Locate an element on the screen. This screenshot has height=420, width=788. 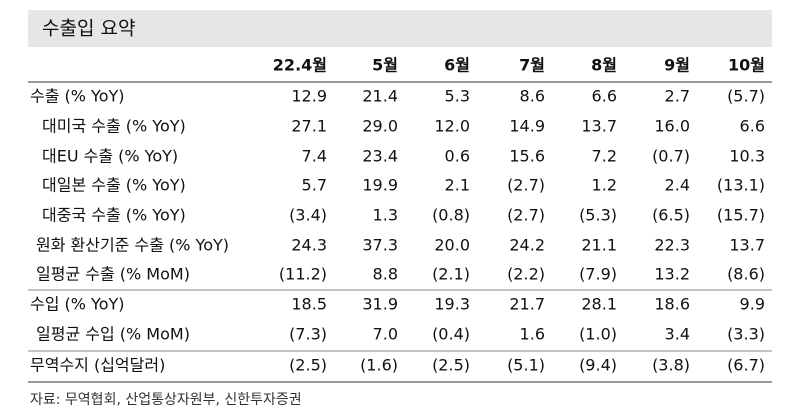
row-label: 수입 (% YoY) is located at coordinates (77, 304).